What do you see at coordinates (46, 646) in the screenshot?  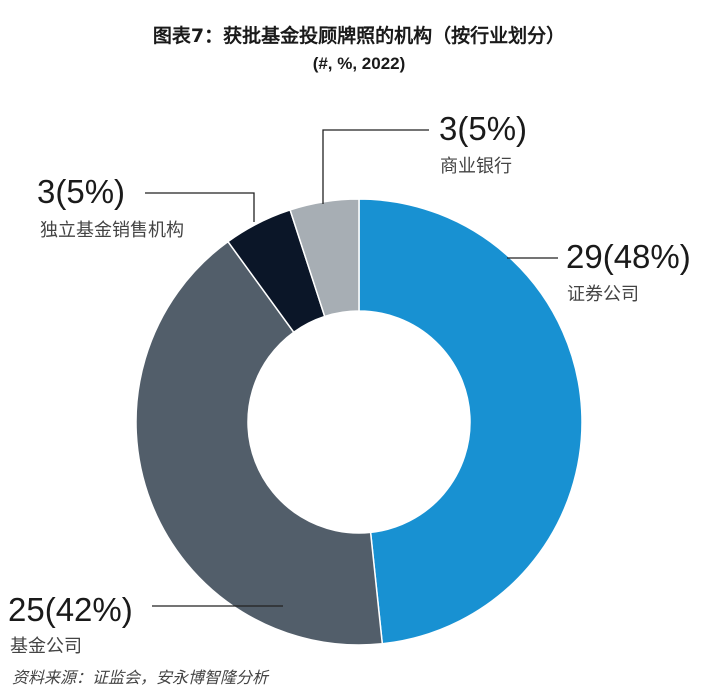 I see `slice-category-label-2: 基金公司` at bounding box center [46, 646].